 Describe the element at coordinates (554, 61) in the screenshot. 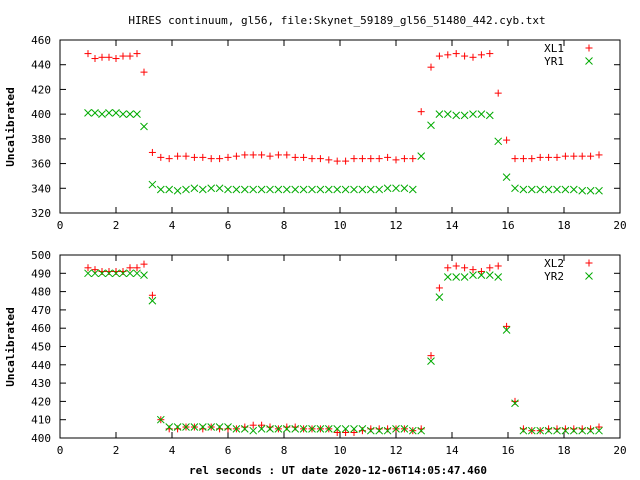

I see `legend-label: YR1` at that location.